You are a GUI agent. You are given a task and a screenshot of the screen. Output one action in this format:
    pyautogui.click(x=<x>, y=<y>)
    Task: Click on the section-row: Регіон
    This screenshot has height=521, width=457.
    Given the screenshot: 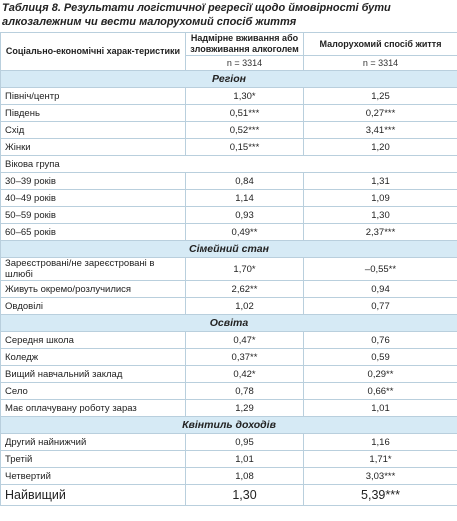 What is the action you would take?
    pyautogui.click(x=228, y=79)
    